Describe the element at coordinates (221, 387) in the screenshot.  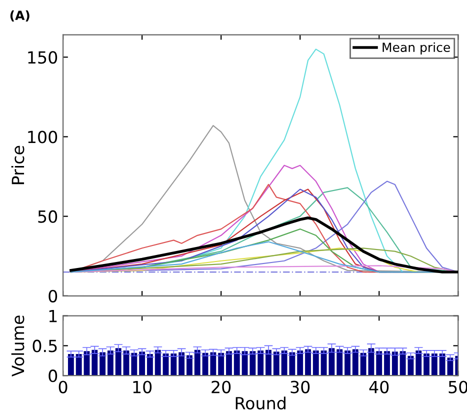
I see `x-tick-label: 20` at that location.